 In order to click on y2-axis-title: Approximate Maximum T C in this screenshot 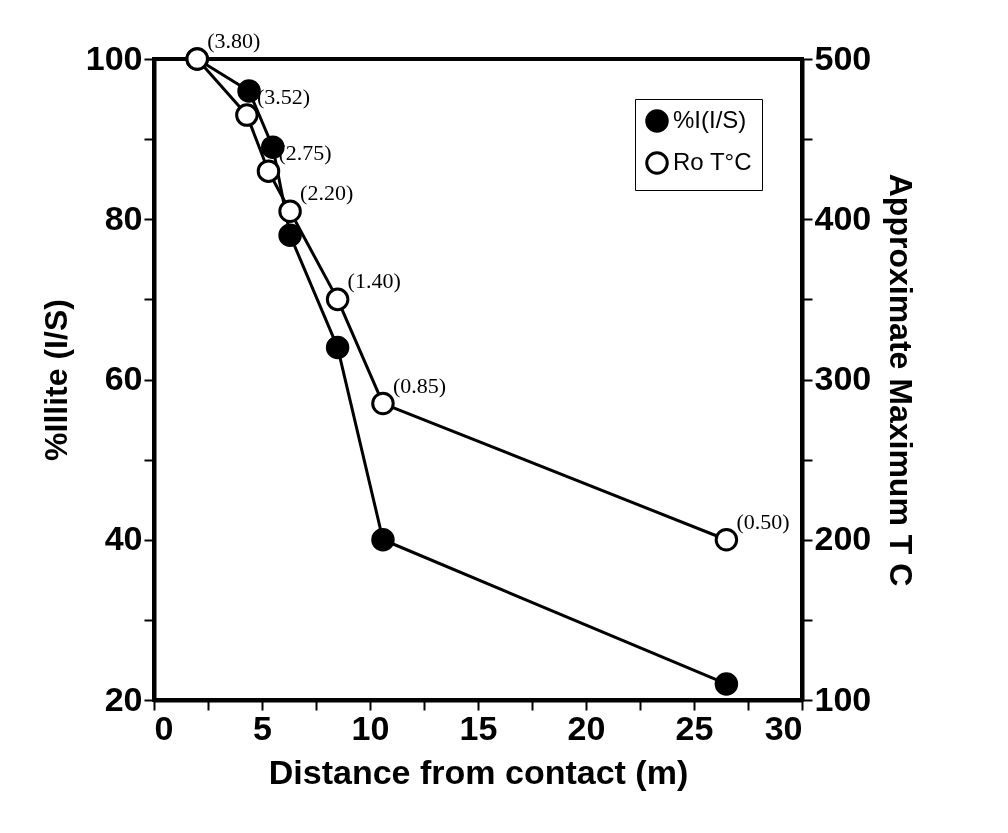, I will do `click(901, 380)`.